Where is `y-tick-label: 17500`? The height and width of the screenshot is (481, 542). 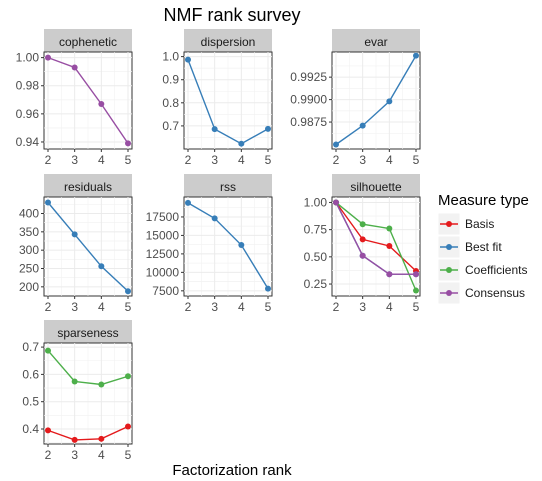 y-tick-label: 17500 is located at coordinates (163, 217).